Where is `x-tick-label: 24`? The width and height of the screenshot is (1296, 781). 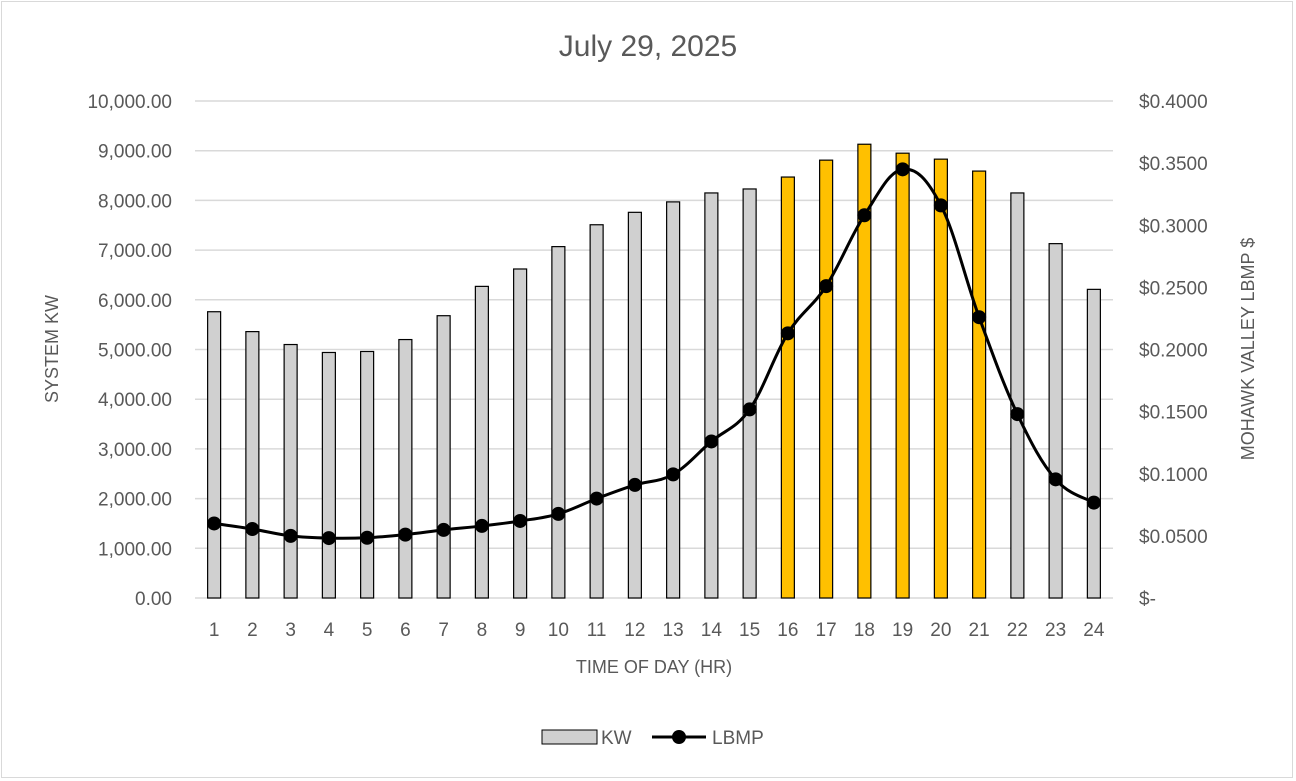 x-tick-label: 24 is located at coordinates (1094, 630).